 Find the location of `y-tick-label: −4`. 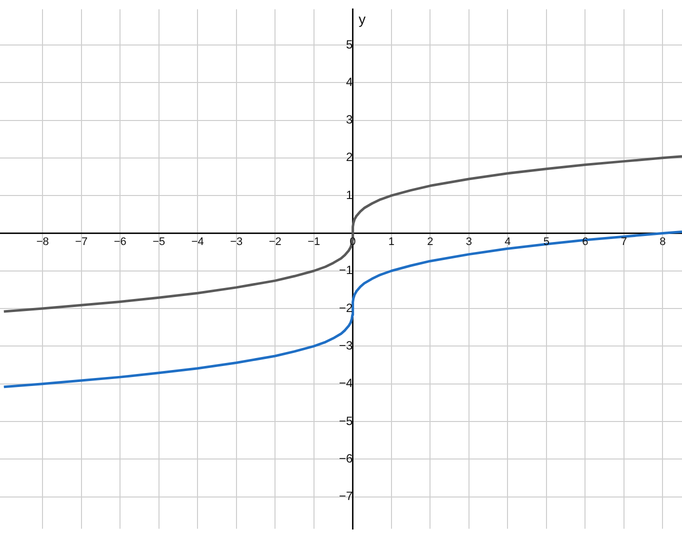

y-tick-label: −4 is located at coordinates (345, 383).